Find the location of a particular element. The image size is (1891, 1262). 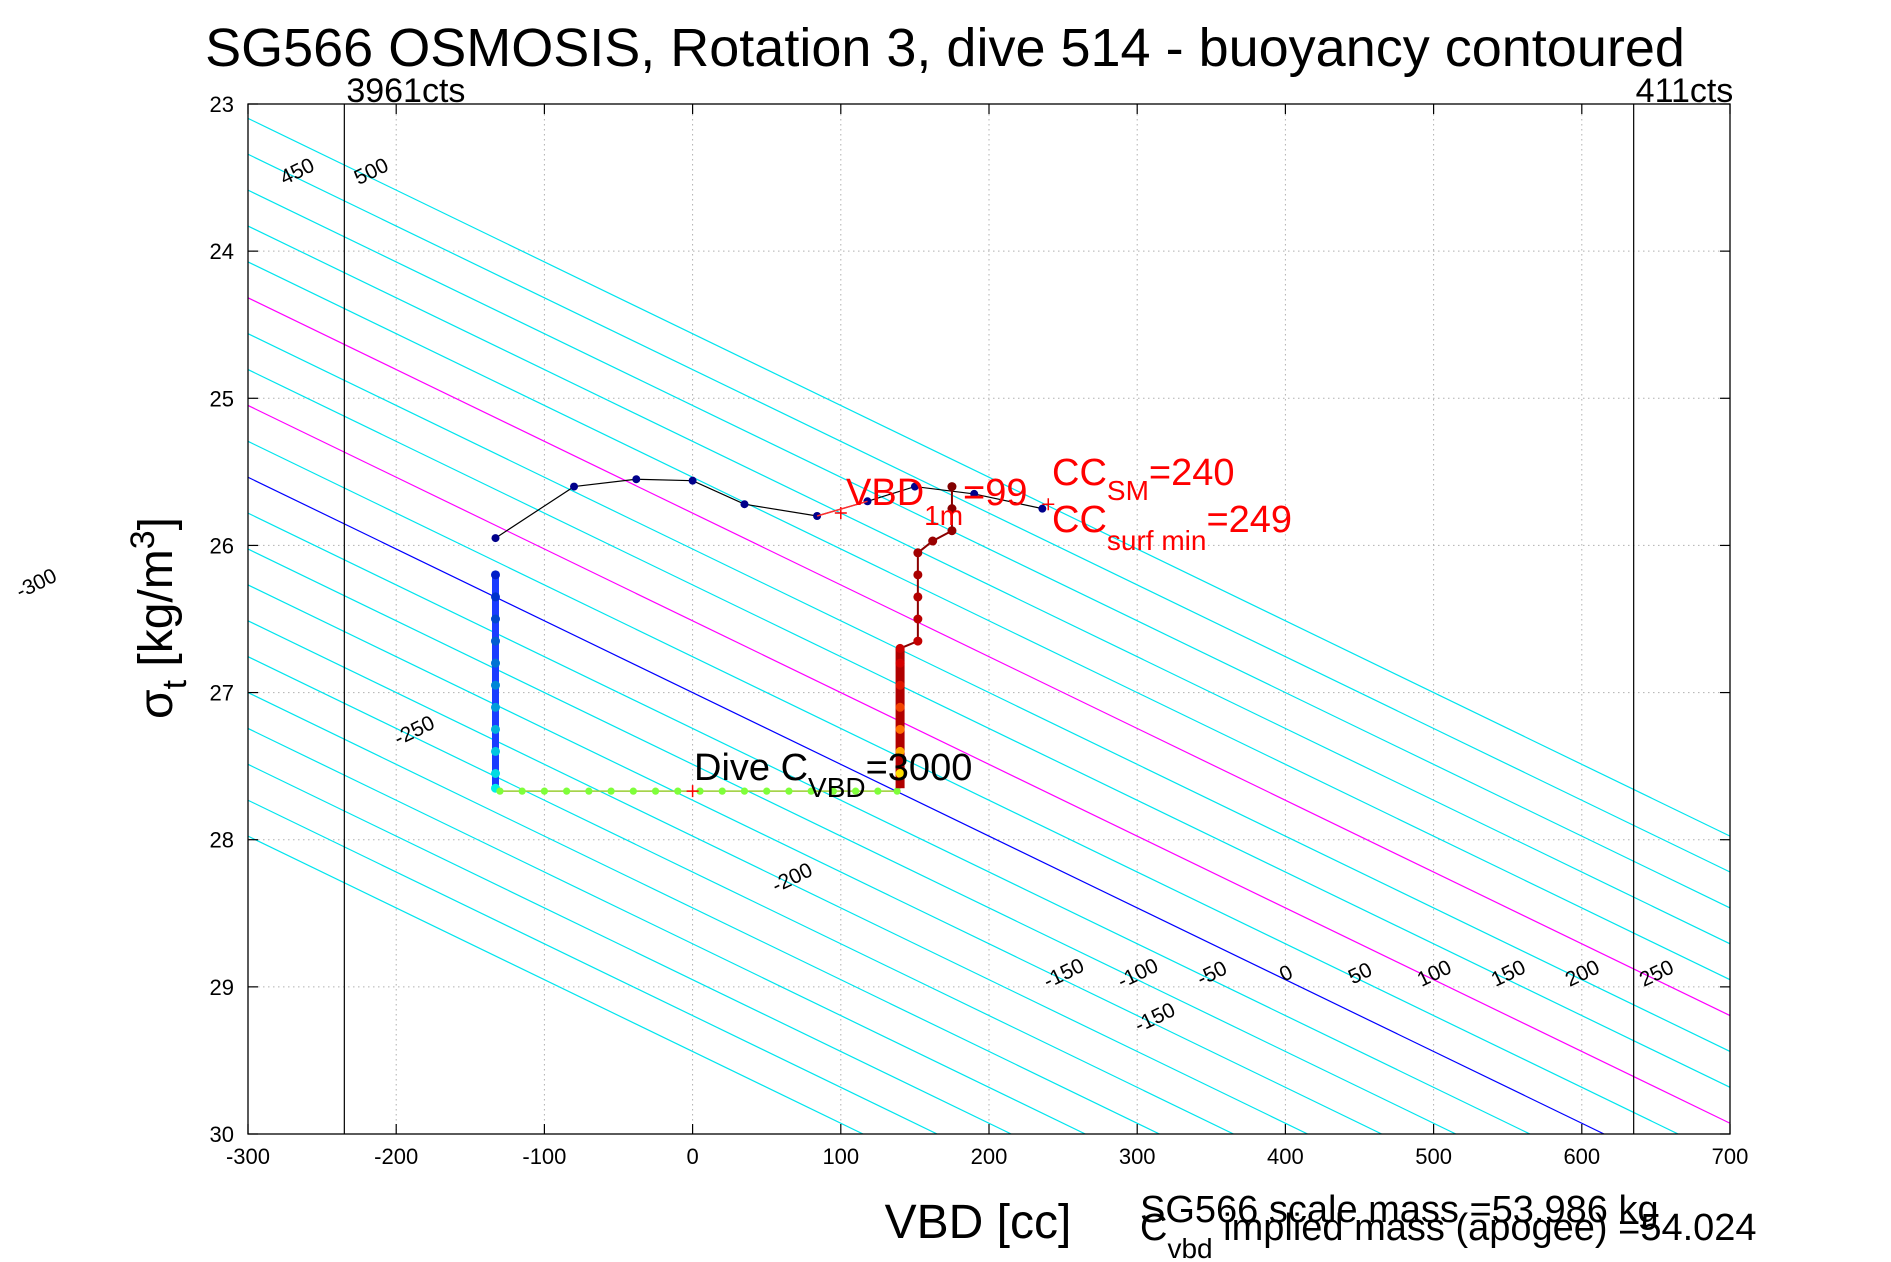

y-tick-label: 27 is located at coordinates (222, 693).